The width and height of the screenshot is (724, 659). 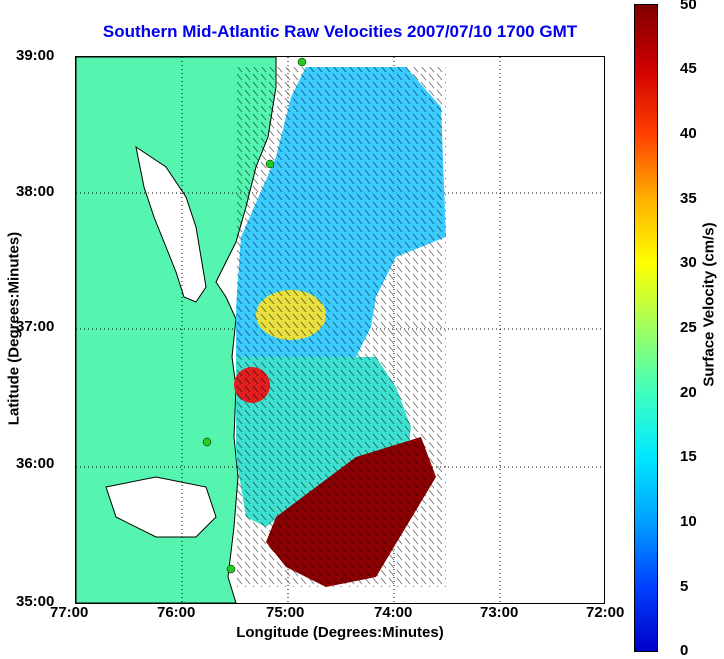 I want to click on x-tick-76: 76:00, so click(x=176, y=612).